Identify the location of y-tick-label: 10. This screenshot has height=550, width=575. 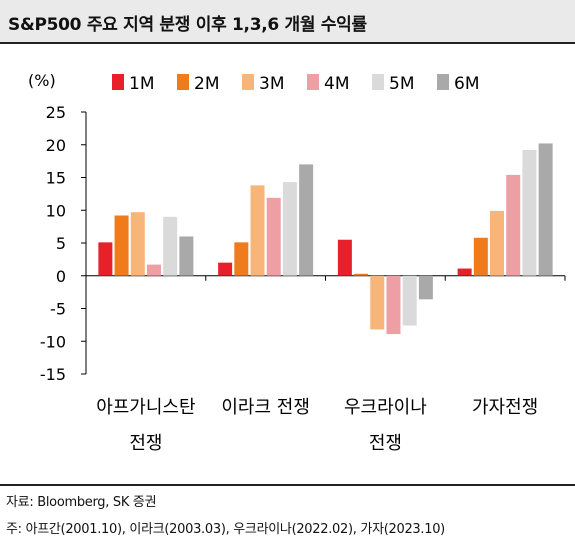
(56, 210).